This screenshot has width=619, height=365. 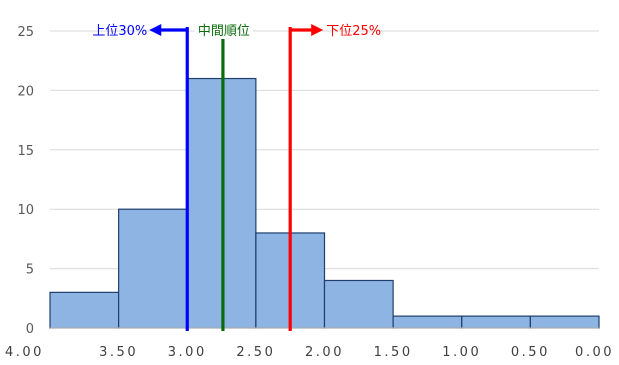 What do you see at coordinates (353, 31) in the screenshot?
I see `reference-label: 下位25%` at bounding box center [353, 31].